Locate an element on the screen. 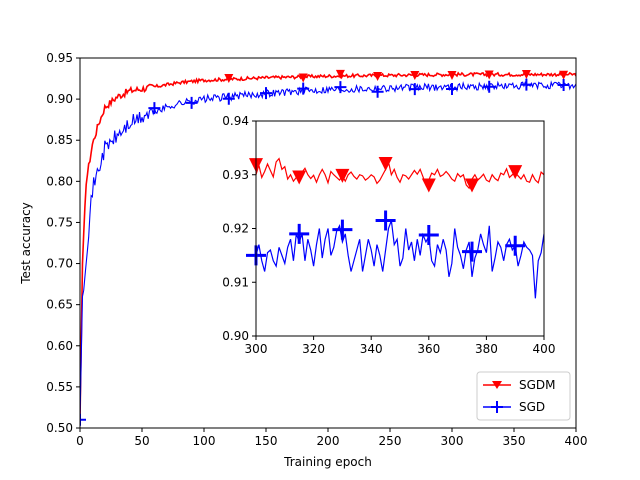 The width and height of the screenshot is (640, 480). inset-y-tick-label: 0.90 is located at coordinates (235, 336).